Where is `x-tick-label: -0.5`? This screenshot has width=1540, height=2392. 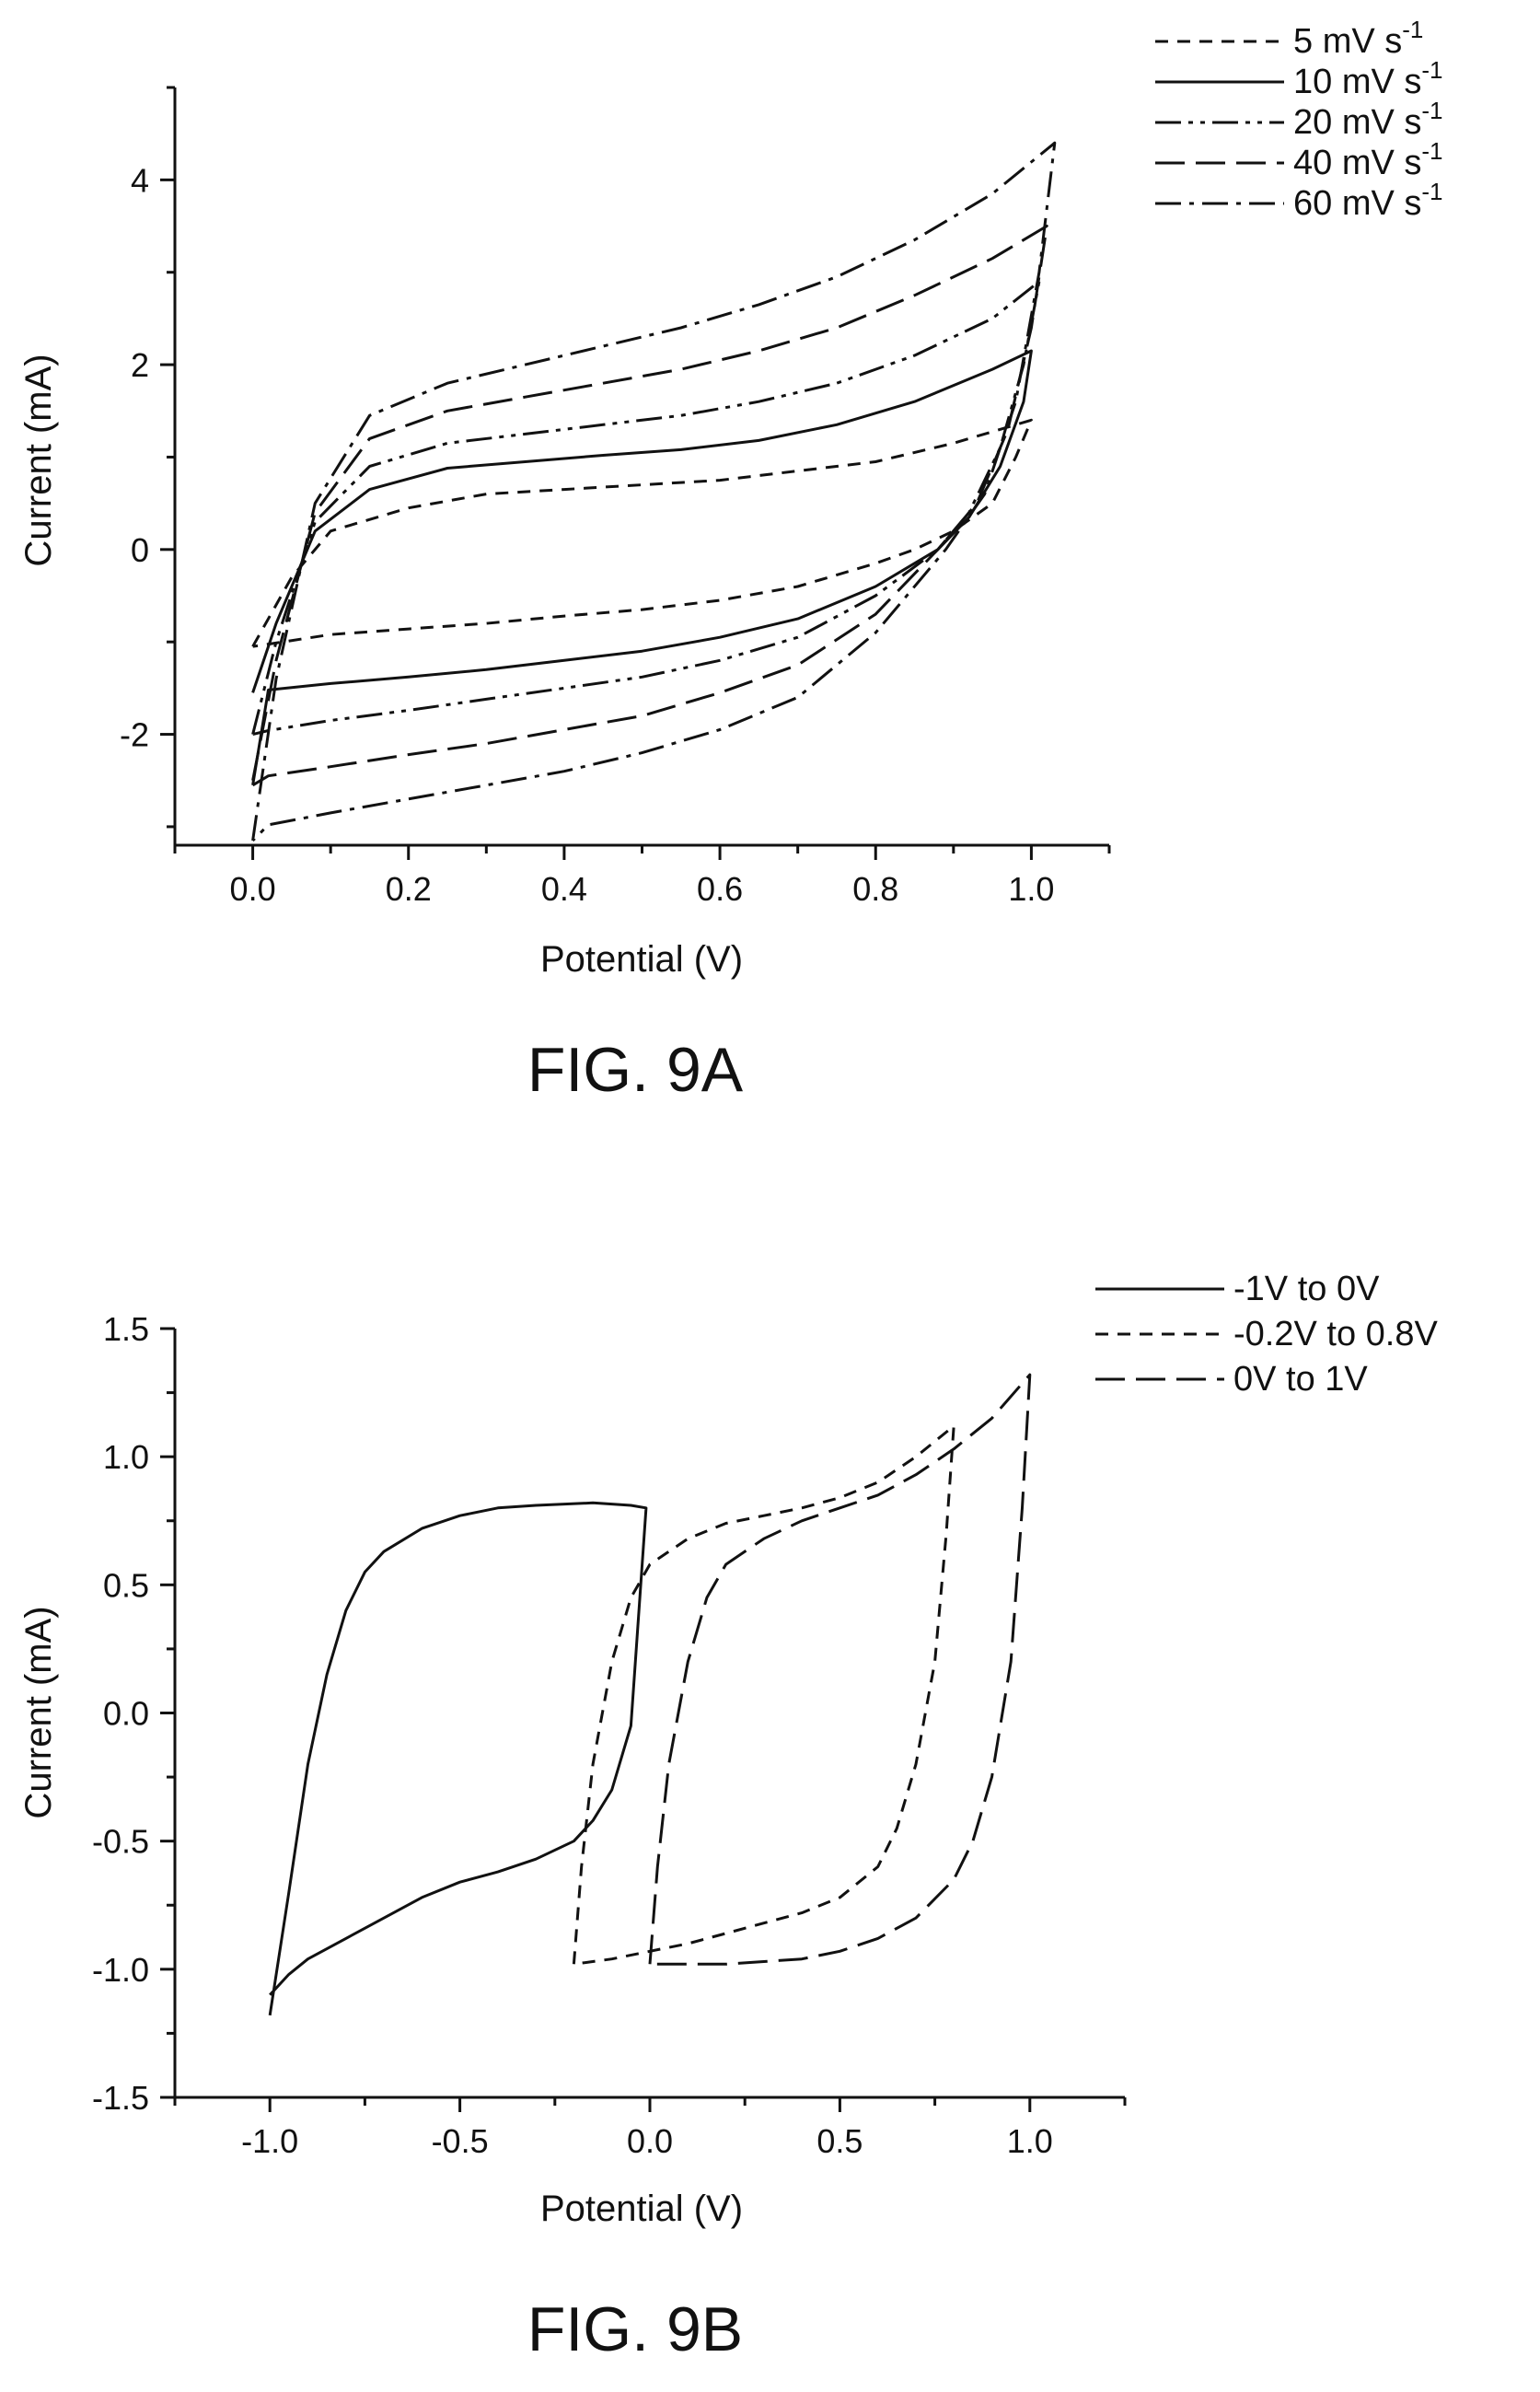
x-tick-label: -0.5 is located at coordinates (460, 2141).